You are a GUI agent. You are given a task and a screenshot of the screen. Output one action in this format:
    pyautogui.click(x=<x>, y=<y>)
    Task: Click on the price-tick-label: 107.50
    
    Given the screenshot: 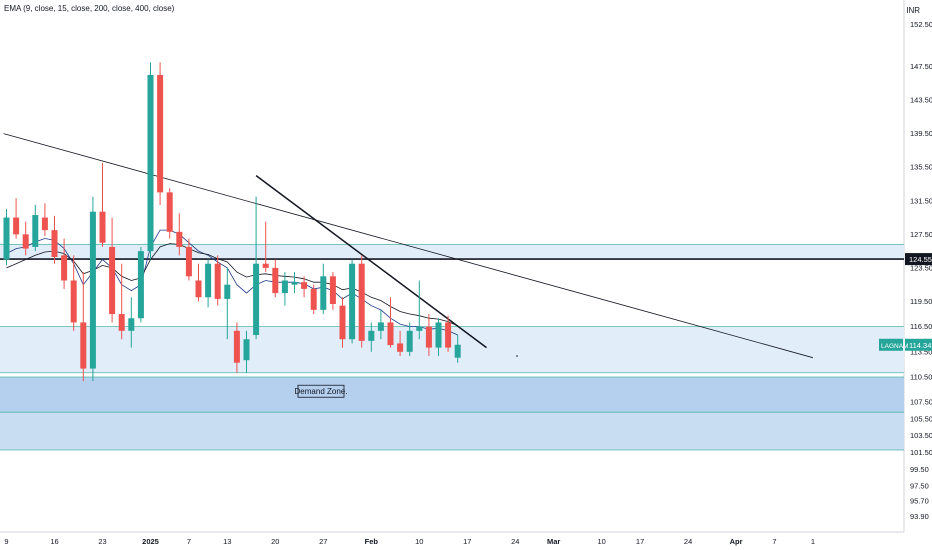 What is the action you would take?
    pyautogui.click(x=921, y=402)
    